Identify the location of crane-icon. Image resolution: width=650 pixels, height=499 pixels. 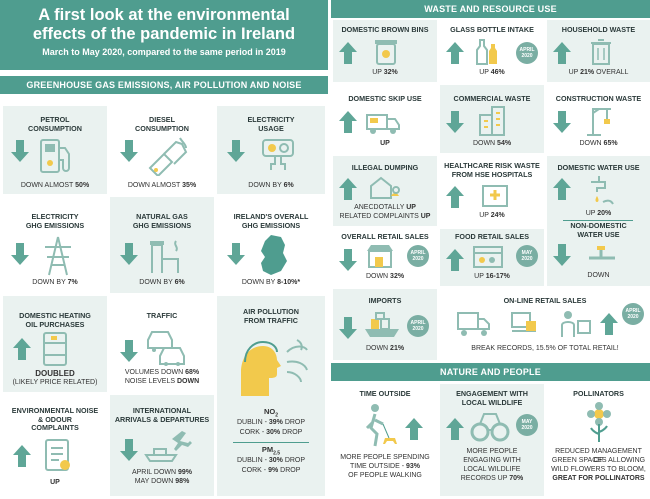
(599, 122).